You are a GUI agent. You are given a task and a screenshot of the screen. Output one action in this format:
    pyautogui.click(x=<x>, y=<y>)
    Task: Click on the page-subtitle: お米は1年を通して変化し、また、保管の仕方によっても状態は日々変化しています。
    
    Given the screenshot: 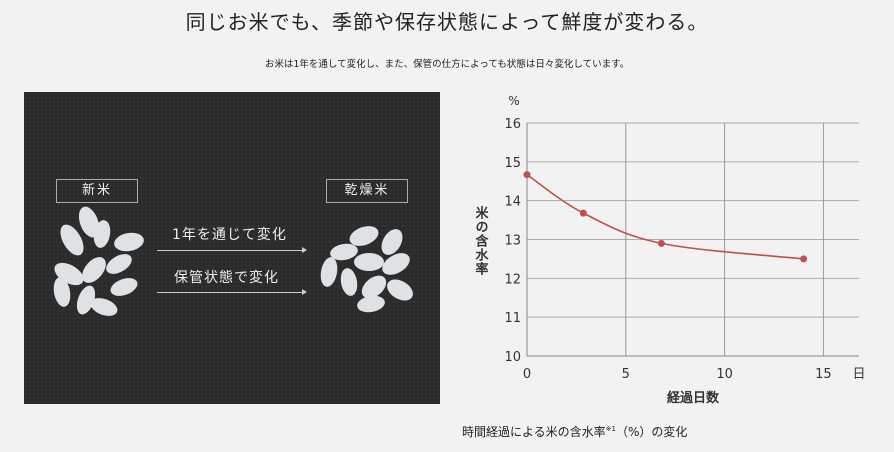 What is the action you would take?
    pyautogui.click(x=447, y=64)
    